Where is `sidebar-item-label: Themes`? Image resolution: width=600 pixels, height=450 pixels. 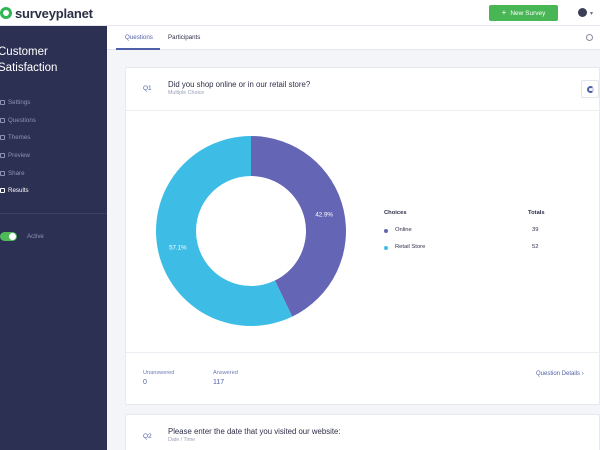
sidebar-item-label: Themes is located at coordinates (19, 138).